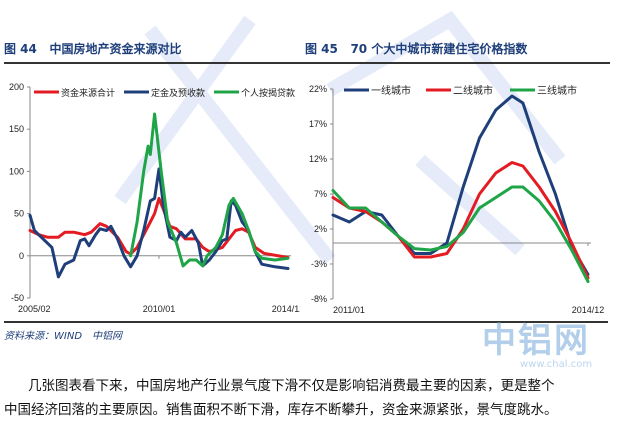  I want to click on y-tick-label: -3%, so click(319, 264).